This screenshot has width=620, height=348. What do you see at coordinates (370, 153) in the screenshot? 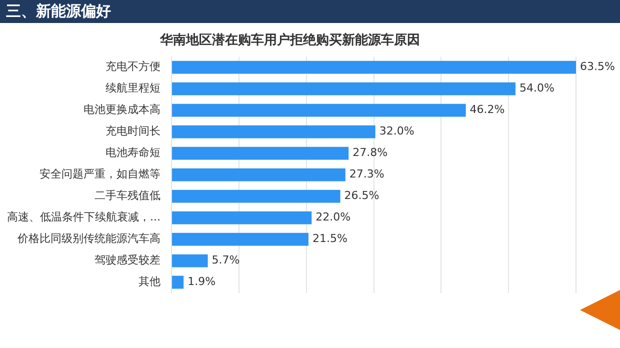
I see `data-label: 27.8%` at bounding box center [370, 153].